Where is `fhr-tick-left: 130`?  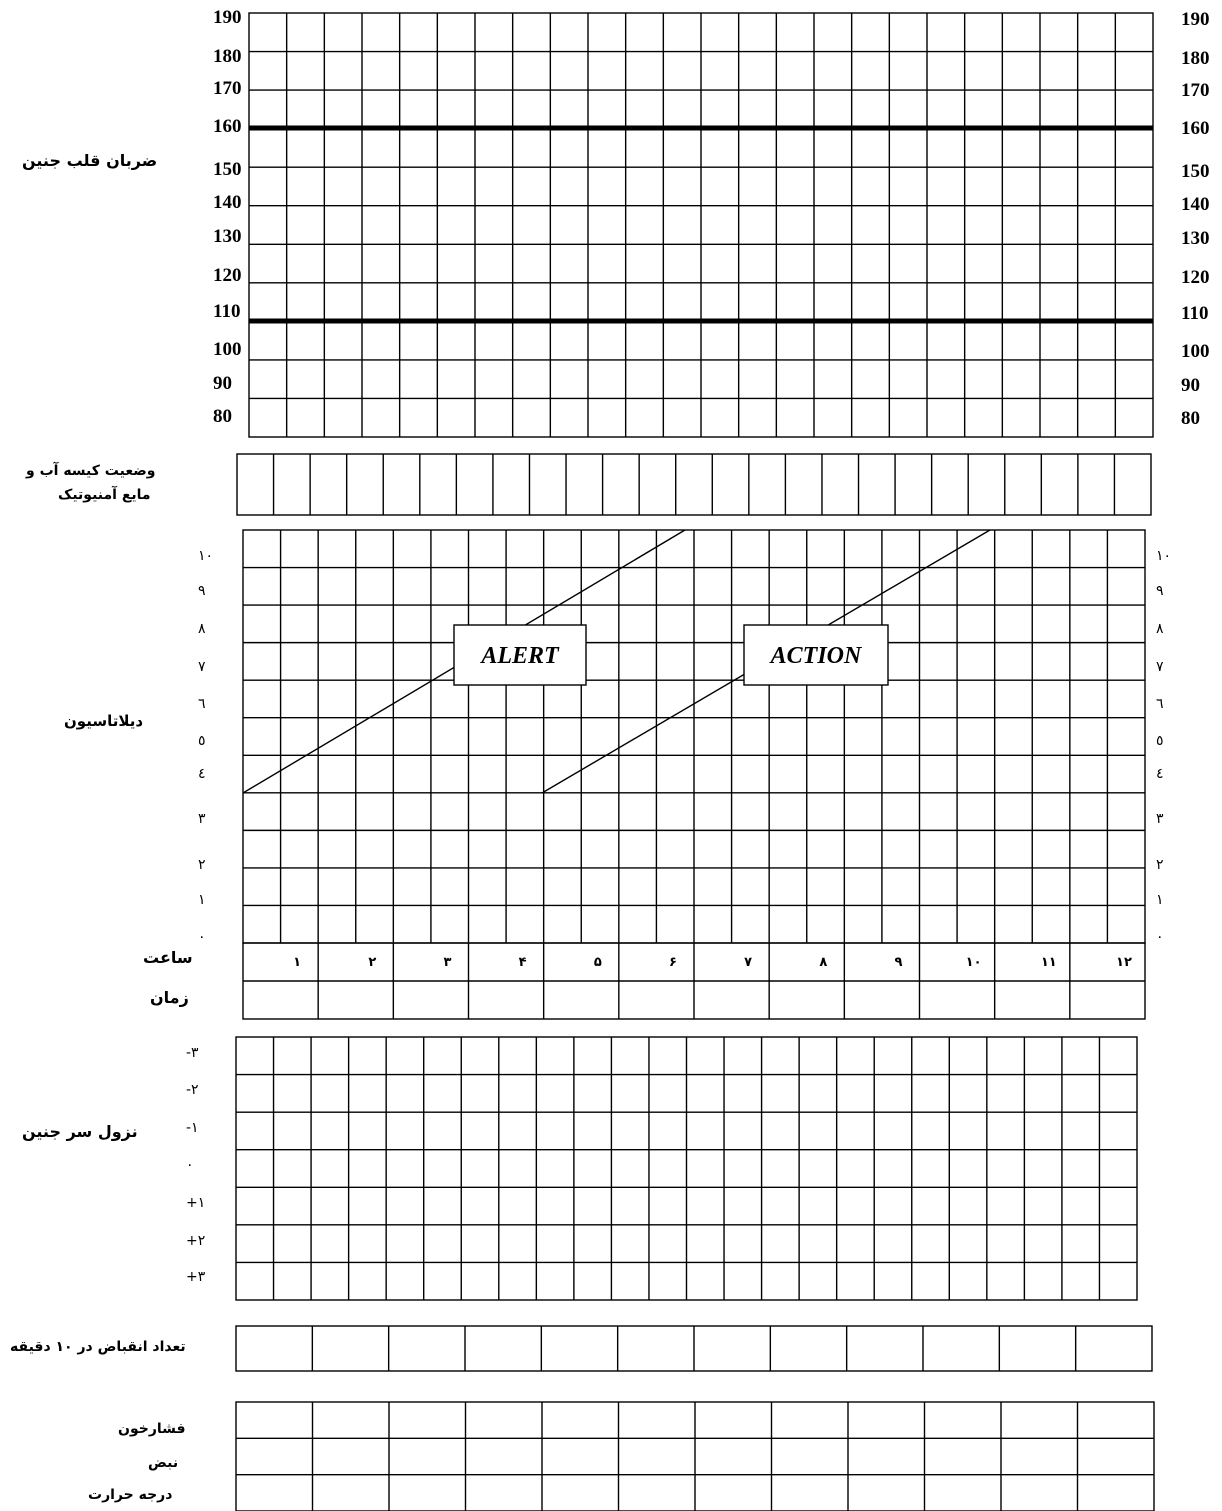 fhr-tick-left: 130 is located at coordinates (227, 236).